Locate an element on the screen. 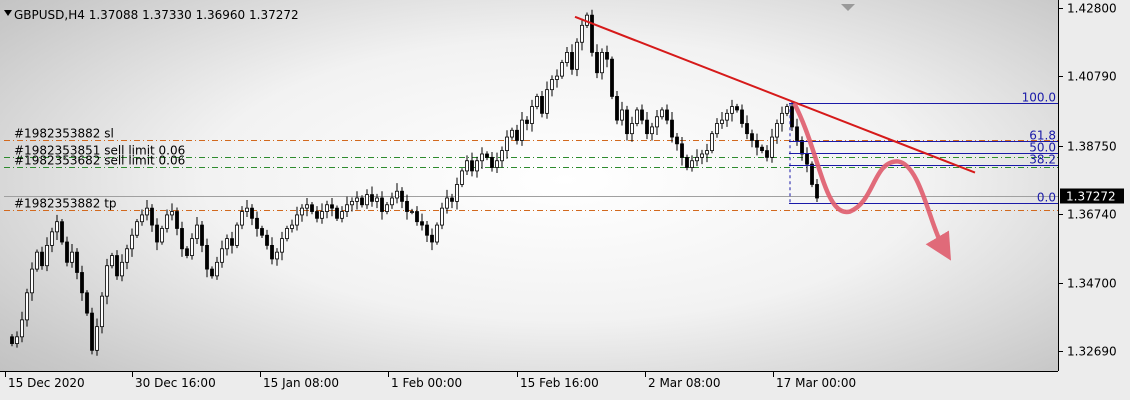 The width and height of the screenshot is (1130, 400). symbol-menu-icon is located at coordinates (8, 13).